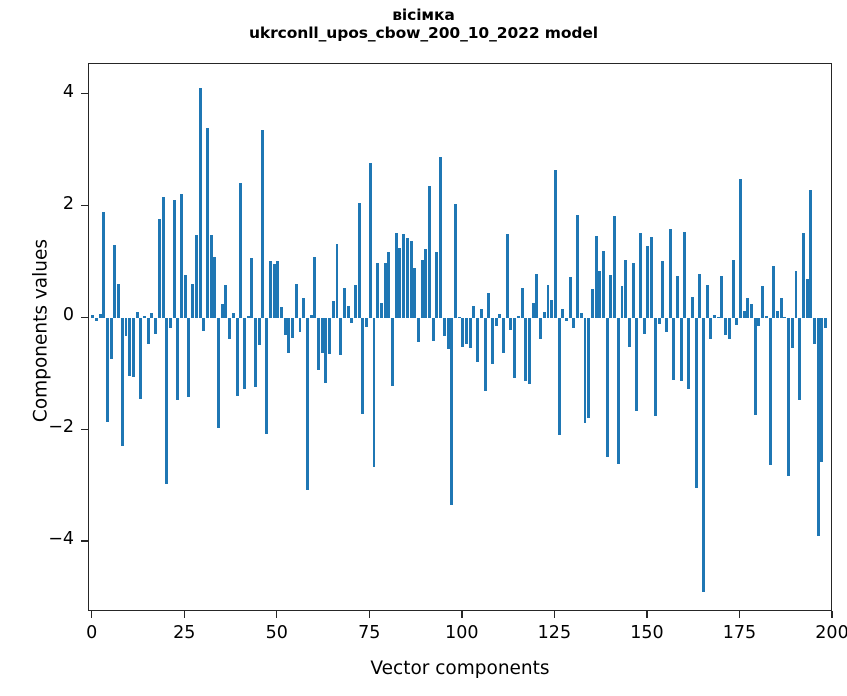 Image resolution: width=847 pixels, height=696 pixels. What do you see at coordinates (68, 203) in the screenshot?
I see `y-tick-label: 2` at bounding box center [68, 203].